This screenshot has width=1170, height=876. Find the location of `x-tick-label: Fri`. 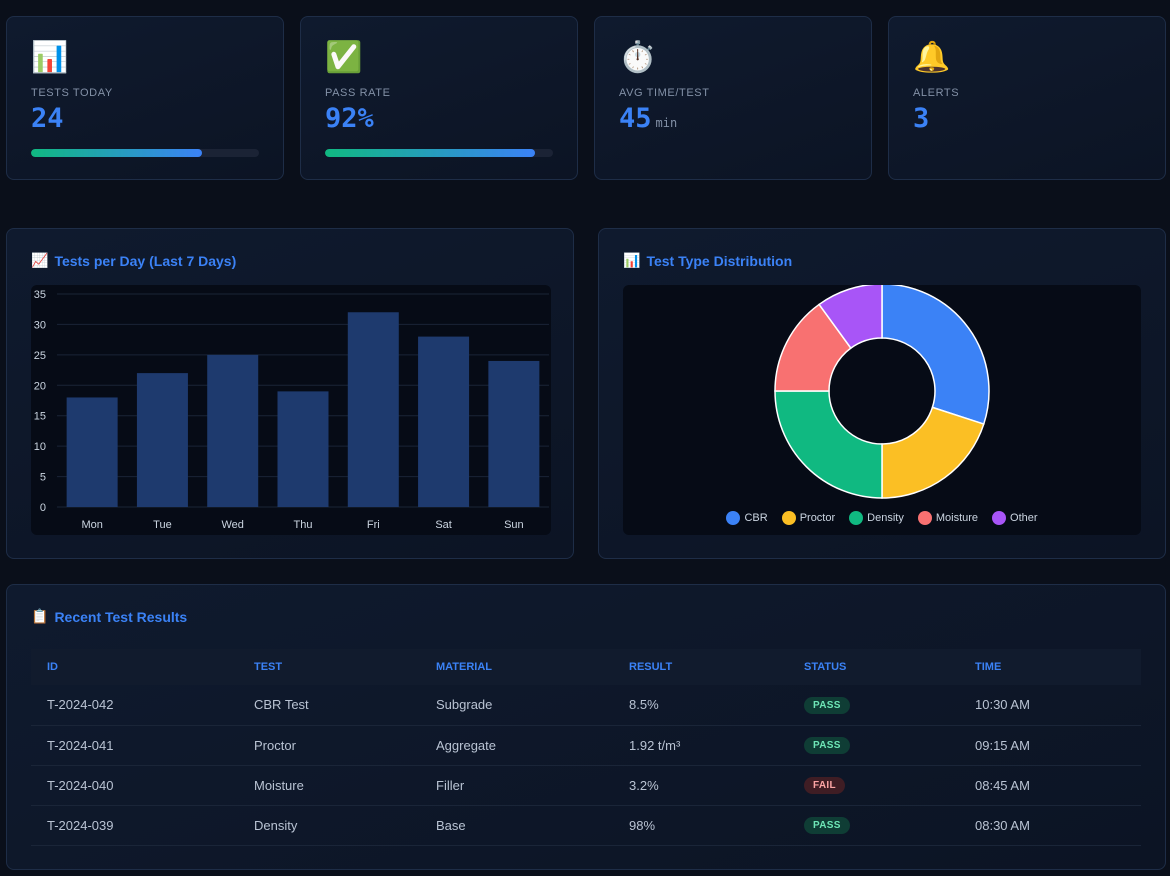

x-tick-label: Fri is located at coordinates (373, 525).